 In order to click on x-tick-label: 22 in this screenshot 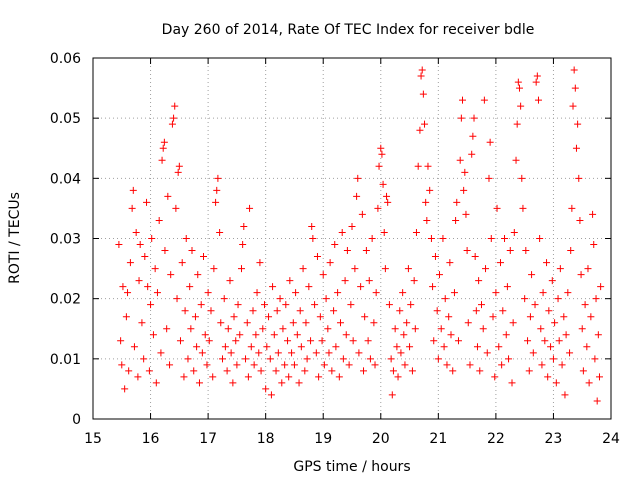, I will do `click(496, 439)`.